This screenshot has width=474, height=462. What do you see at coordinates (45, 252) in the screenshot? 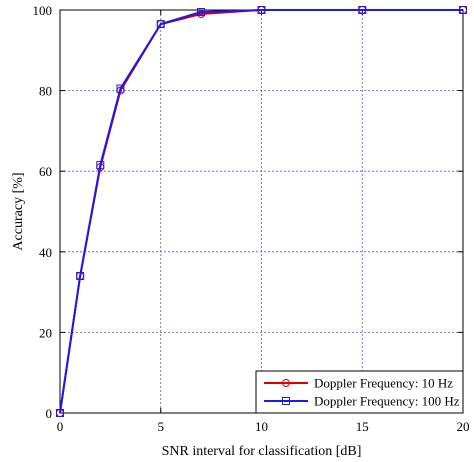
I see `y-tick-label: 40` at bounding box center [45, 252].